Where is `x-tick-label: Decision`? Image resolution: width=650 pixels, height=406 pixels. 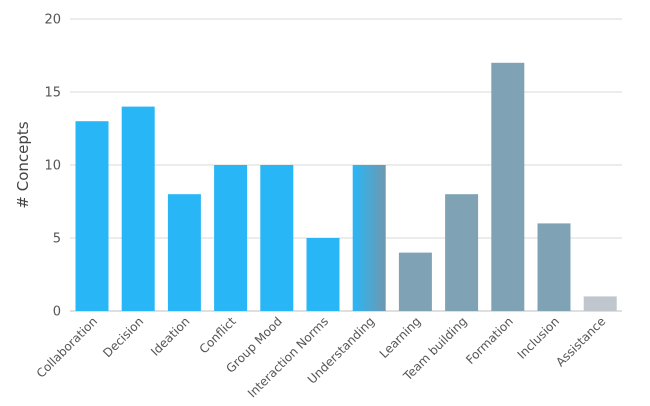 x-tick-label: Decision is located at coordinates (123, 337).